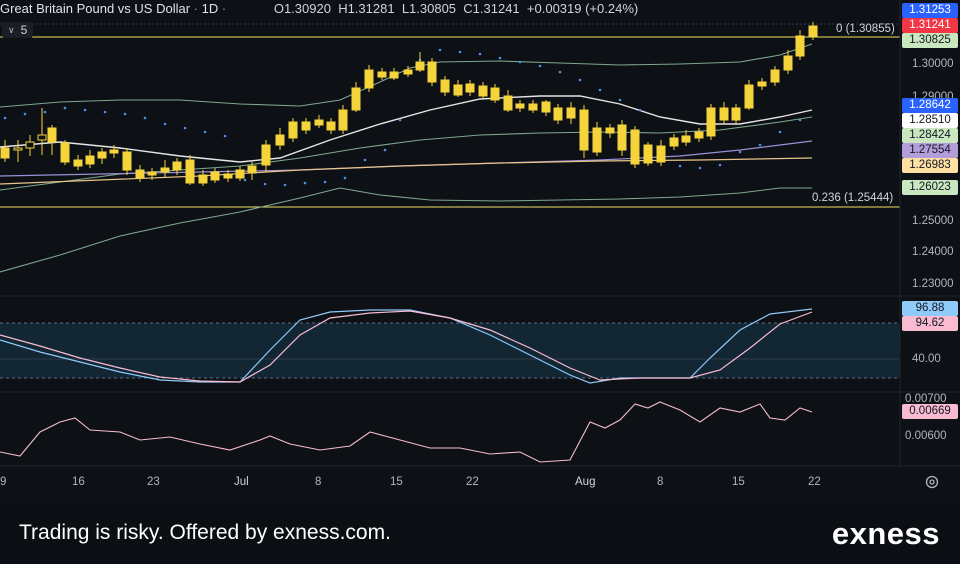 The height and width of the screenshot is (564, 960). I want to click on risk-disclaimer: Trading is risky. Offered by exness.com., so click(205, 532).